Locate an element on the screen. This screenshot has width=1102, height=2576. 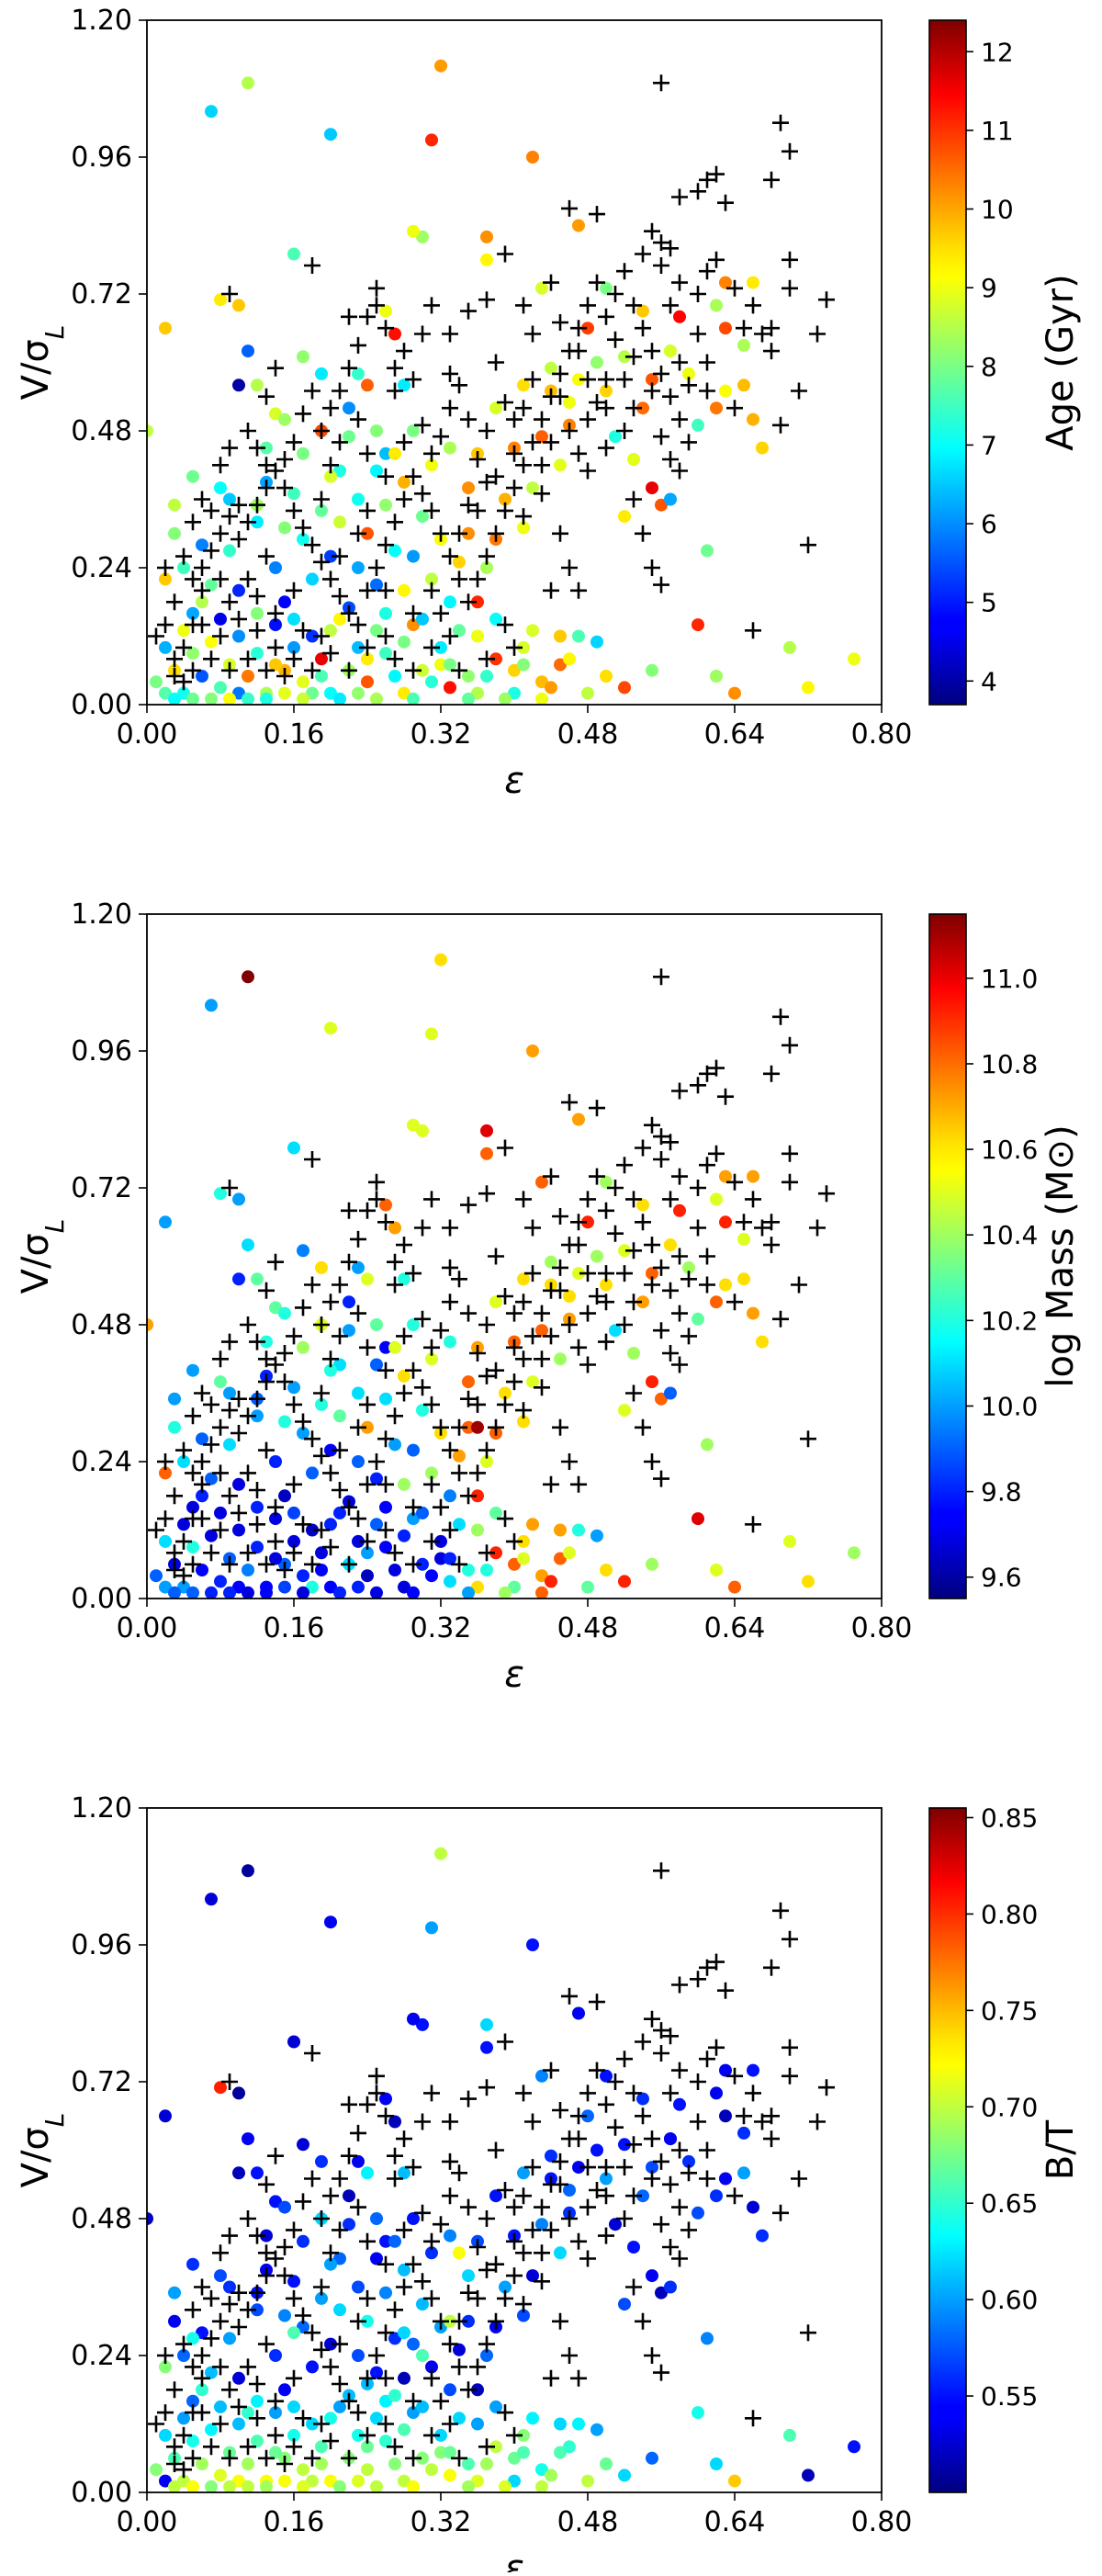
y-tick-label: 1.20 is located at coordinates (101, 21).